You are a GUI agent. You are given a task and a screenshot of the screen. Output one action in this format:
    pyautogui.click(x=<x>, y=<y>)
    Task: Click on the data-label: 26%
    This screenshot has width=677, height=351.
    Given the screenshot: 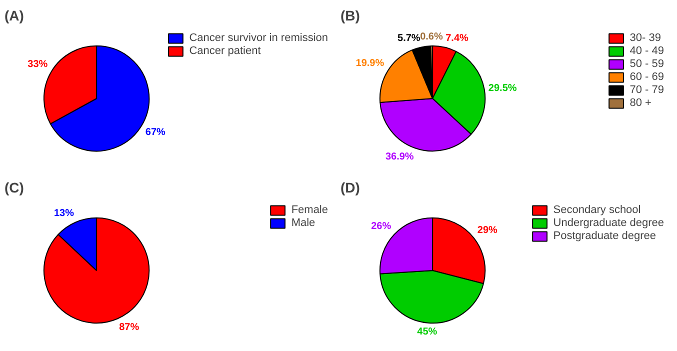 What is the action you would take?
    pyautogui.click(x=381, y=226)
    